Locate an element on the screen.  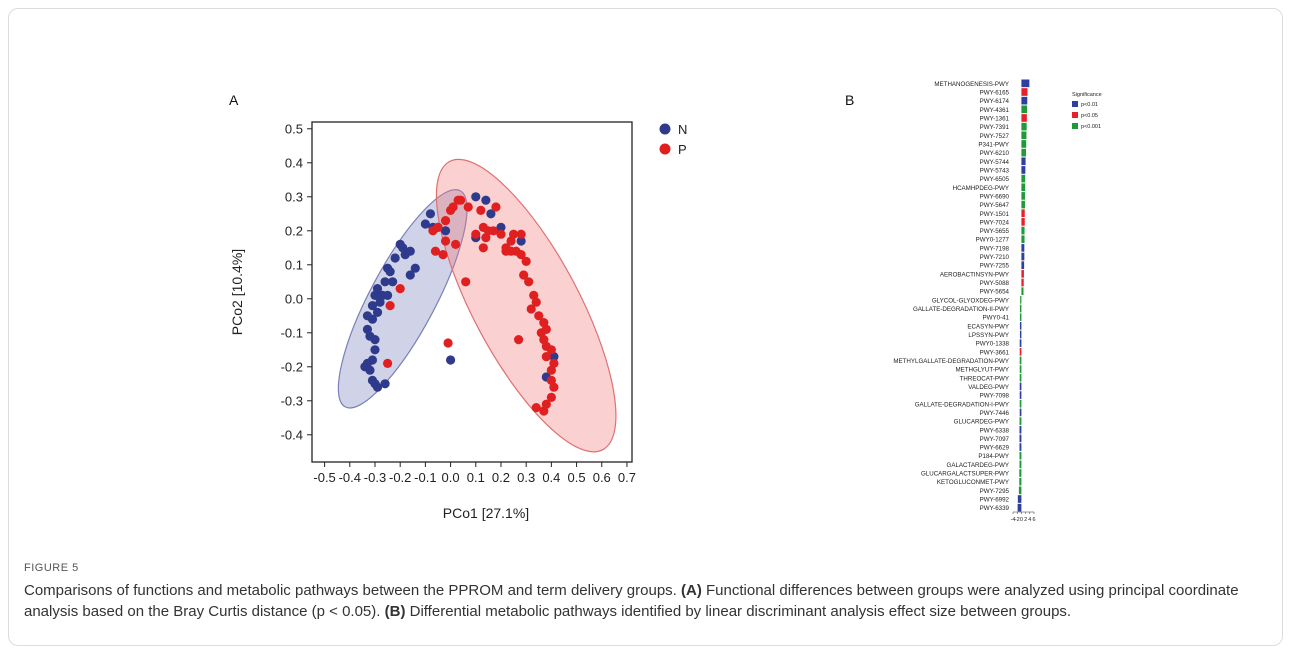
pathway-label: P184-PWY is located at coordinates (993, 456).